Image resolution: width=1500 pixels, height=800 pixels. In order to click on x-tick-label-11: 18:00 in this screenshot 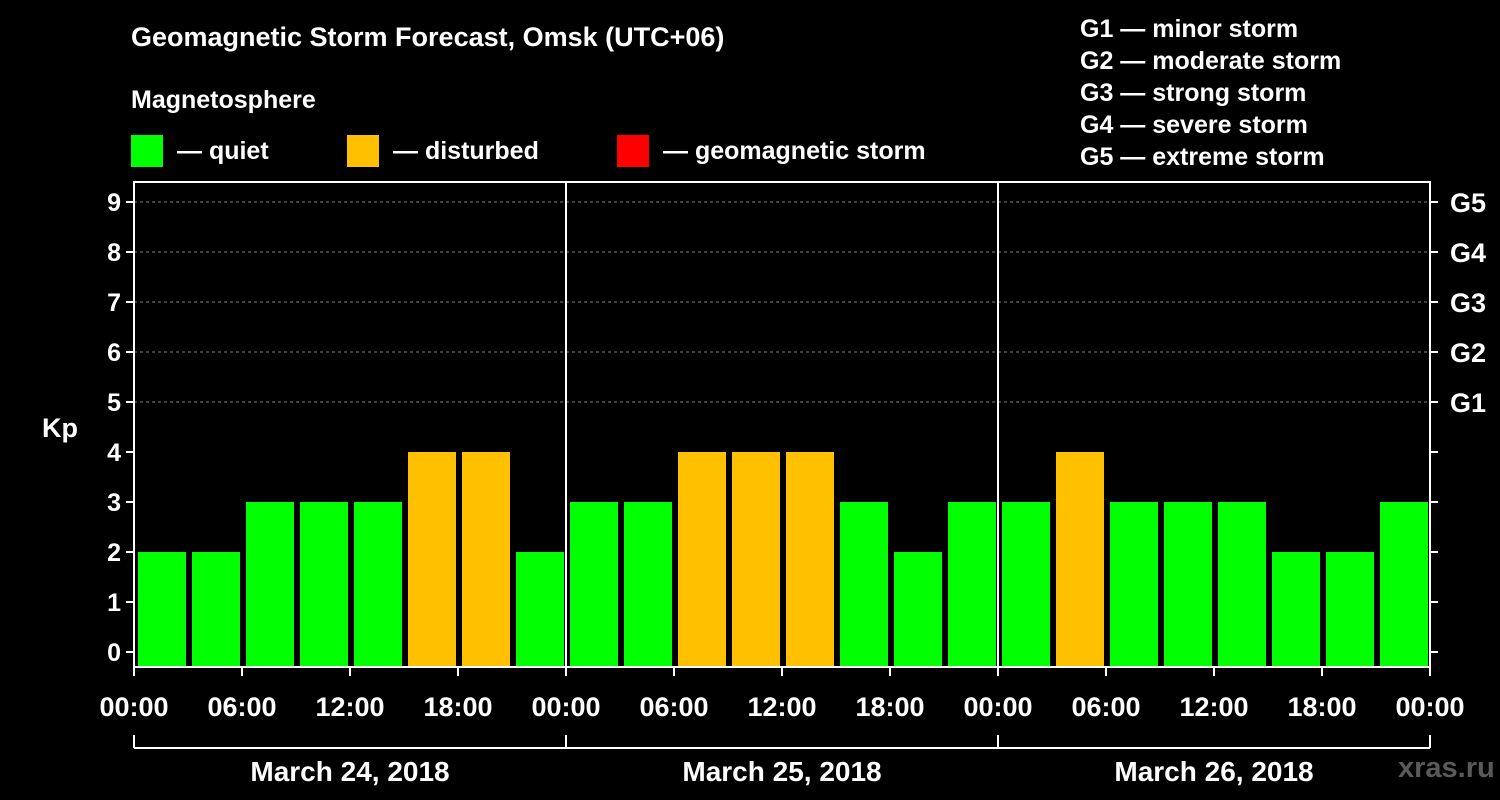, I will do `click(1321, 707)`.